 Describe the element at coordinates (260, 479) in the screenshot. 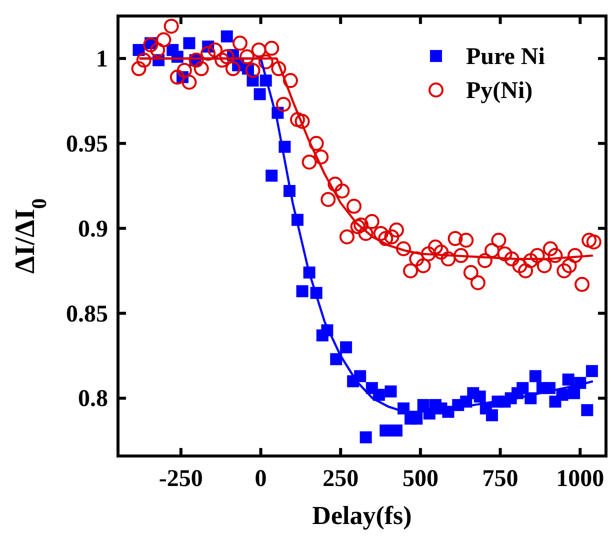

I see `x-tick-label: 0` at that location.